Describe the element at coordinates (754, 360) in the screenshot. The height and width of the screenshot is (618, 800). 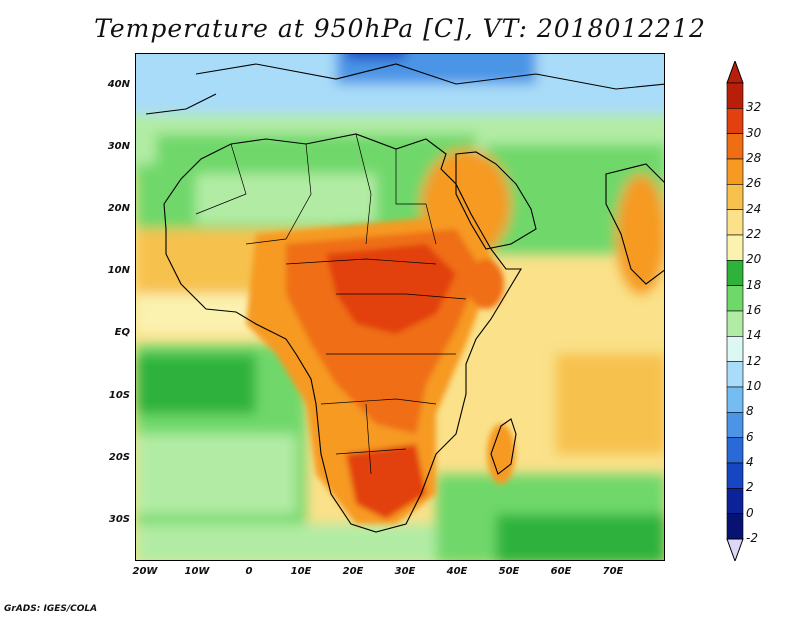
I see `colorbar-tick-label: 12` at that location.